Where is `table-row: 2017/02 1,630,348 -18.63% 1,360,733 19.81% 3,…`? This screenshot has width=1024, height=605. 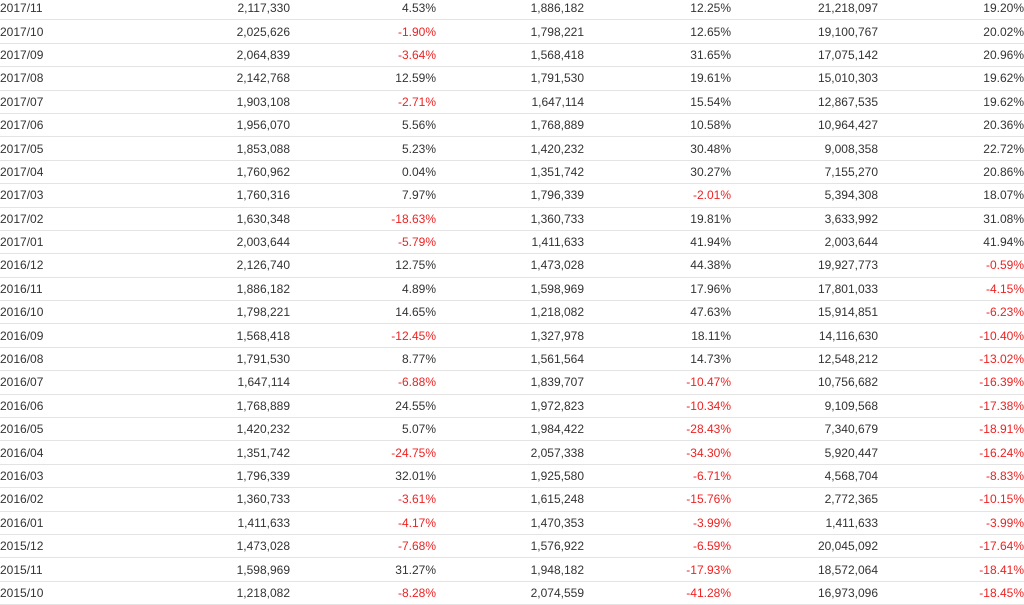
table-row: 2017/02 1,630,348 -18.63% 1,360,733 19.81% 3,… is located at coordinates (512, 219).